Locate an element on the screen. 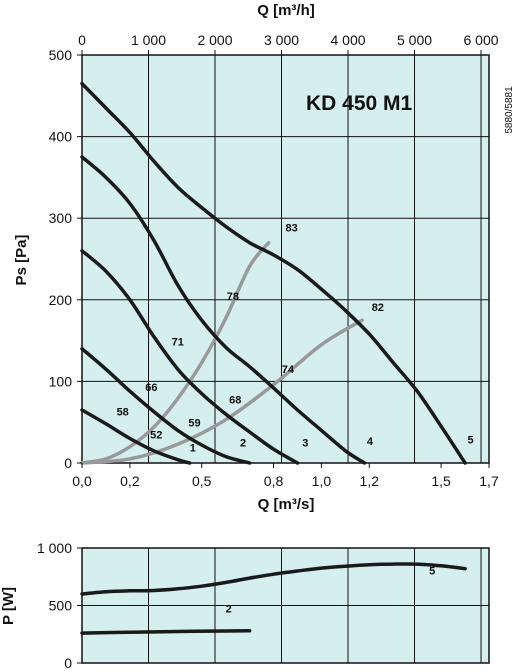 The width and height of the screenshot is (523, 671). x-tick-label: 1,7 is located at coordinates (489, 481).